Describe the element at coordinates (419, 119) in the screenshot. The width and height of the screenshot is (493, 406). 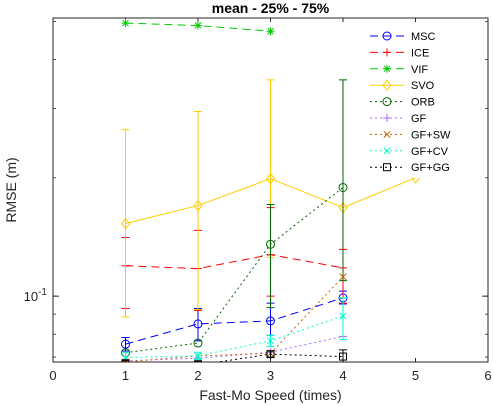
I see `legend-label: GF` at that location.